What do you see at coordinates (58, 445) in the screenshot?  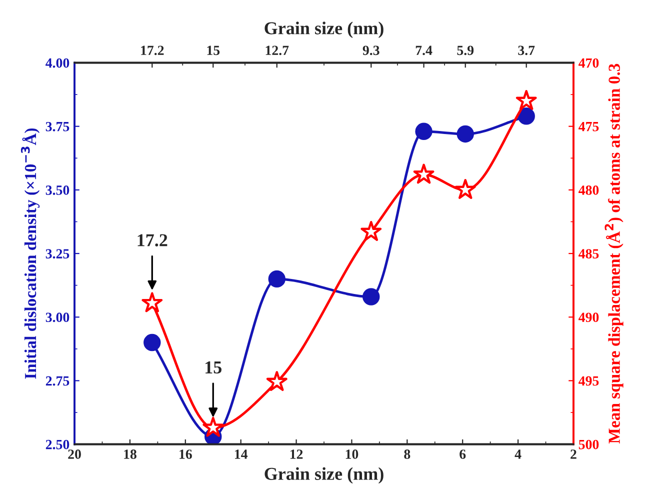 I see `y-tick-label: 2.50` at bounding box center [58, 445].